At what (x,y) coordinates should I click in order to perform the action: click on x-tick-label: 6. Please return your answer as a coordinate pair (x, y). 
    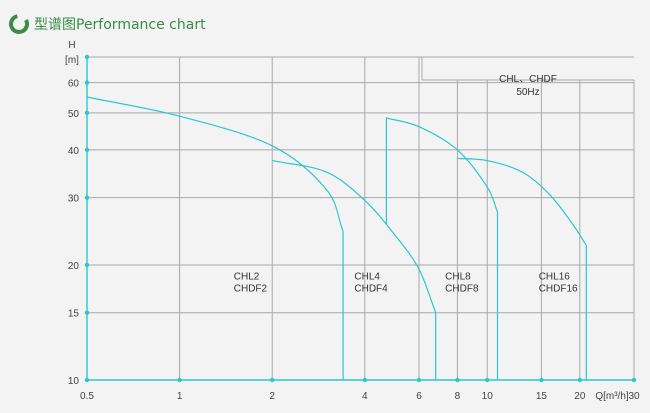
    Looking at the image, I should click on (419, 396).